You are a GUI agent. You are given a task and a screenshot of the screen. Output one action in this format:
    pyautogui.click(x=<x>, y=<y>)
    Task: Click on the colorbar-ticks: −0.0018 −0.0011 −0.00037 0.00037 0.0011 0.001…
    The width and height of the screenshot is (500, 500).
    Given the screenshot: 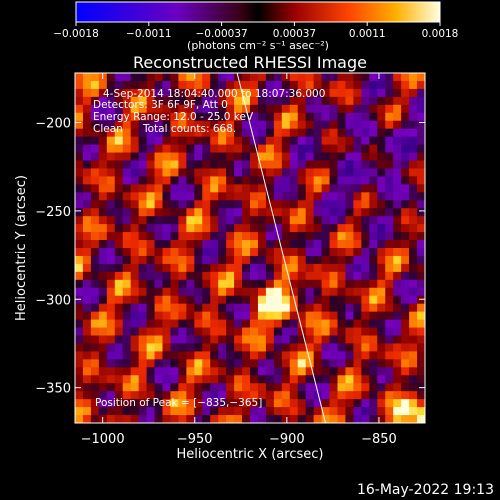 What is the action you would take?
    pyautogui.click(x=255, y=31)
    